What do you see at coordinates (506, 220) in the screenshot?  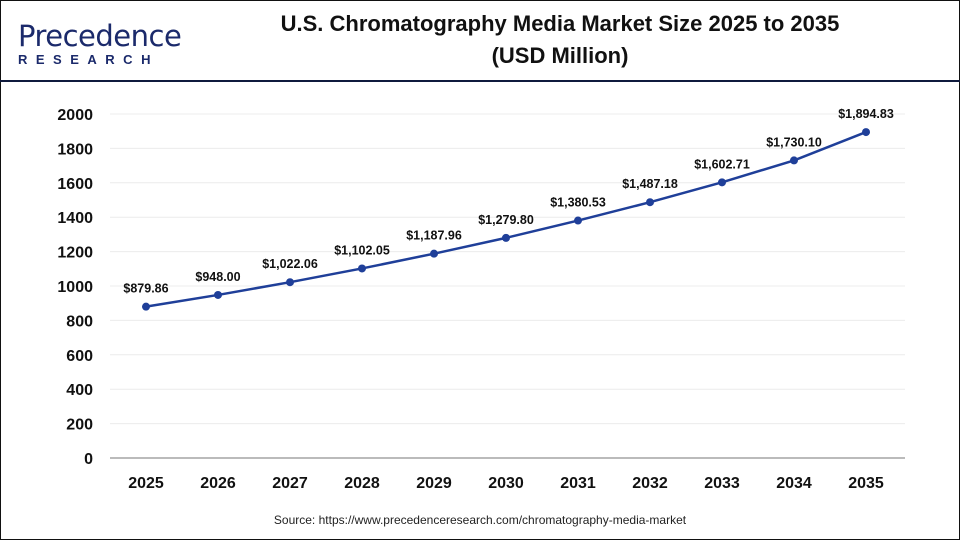 I see `data-label: $1,279.80` at bounding box center [506, 220].